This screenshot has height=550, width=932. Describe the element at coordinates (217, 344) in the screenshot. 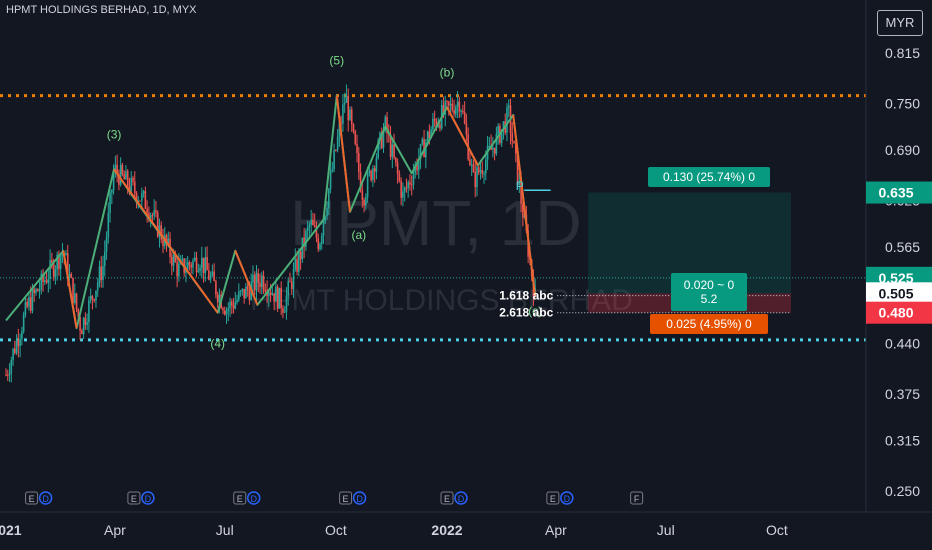

I see `wave-label-1: (4)` at that location.